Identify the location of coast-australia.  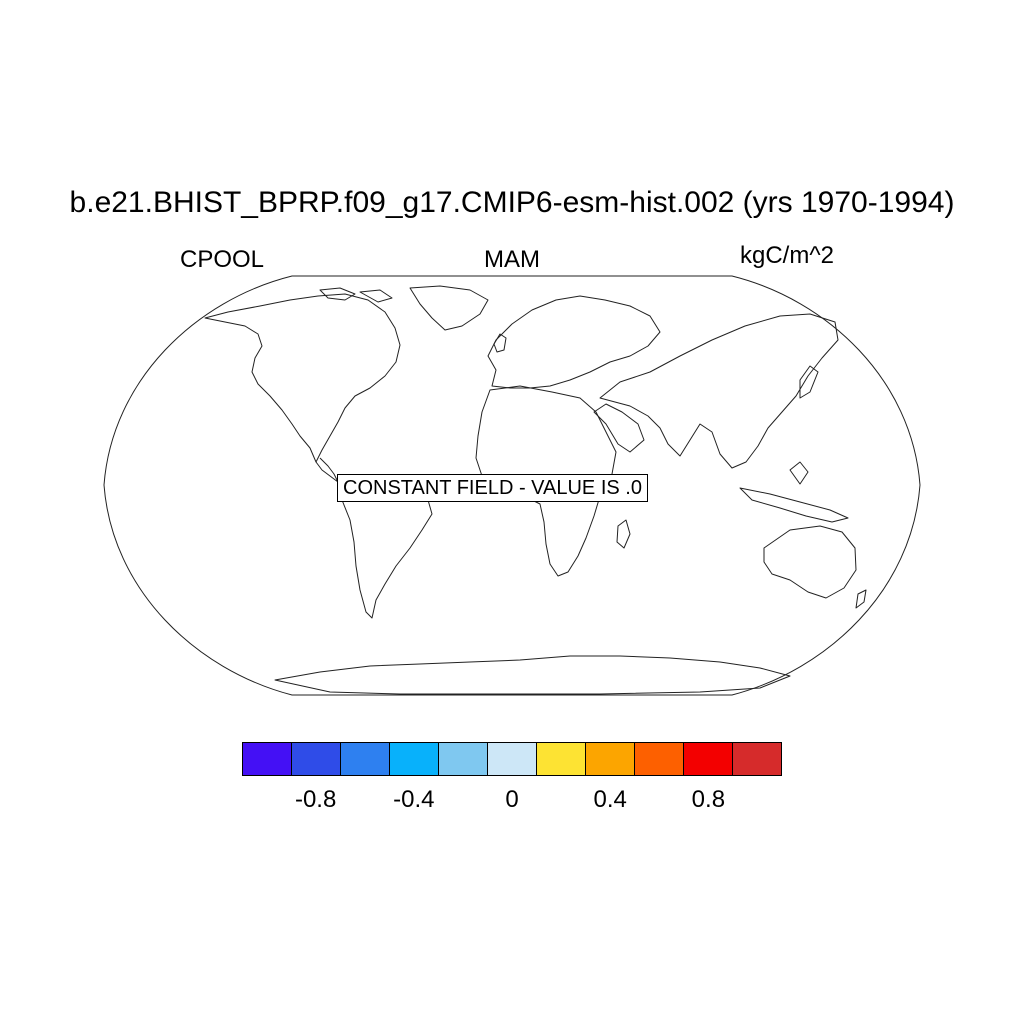
(810, 562).